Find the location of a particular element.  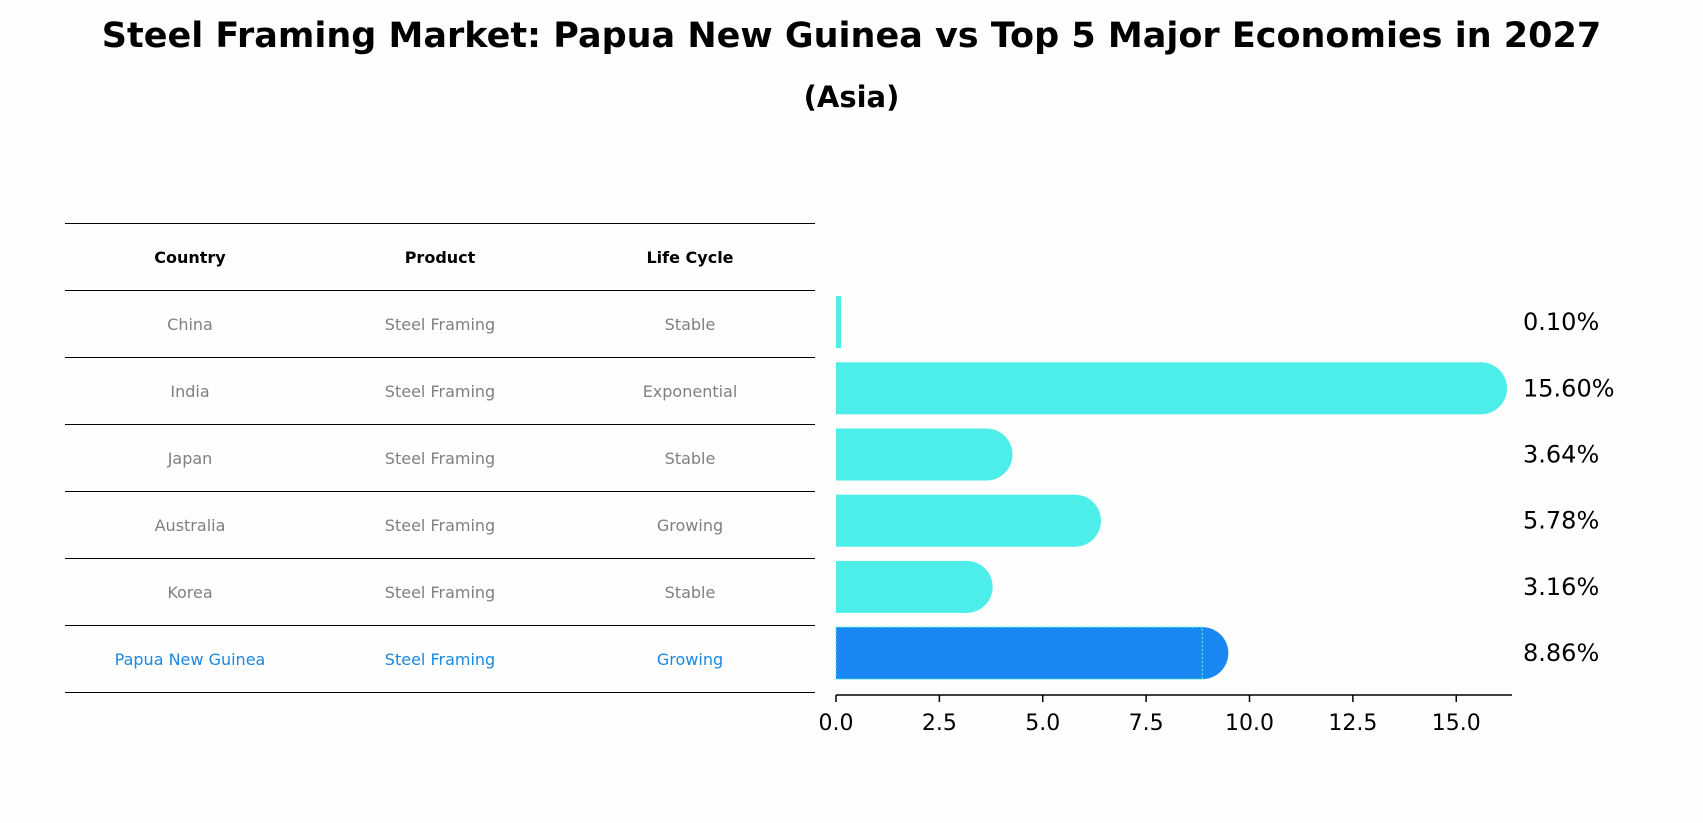

cell-country: Papua New Guinea is located at coordinates (190, 659).